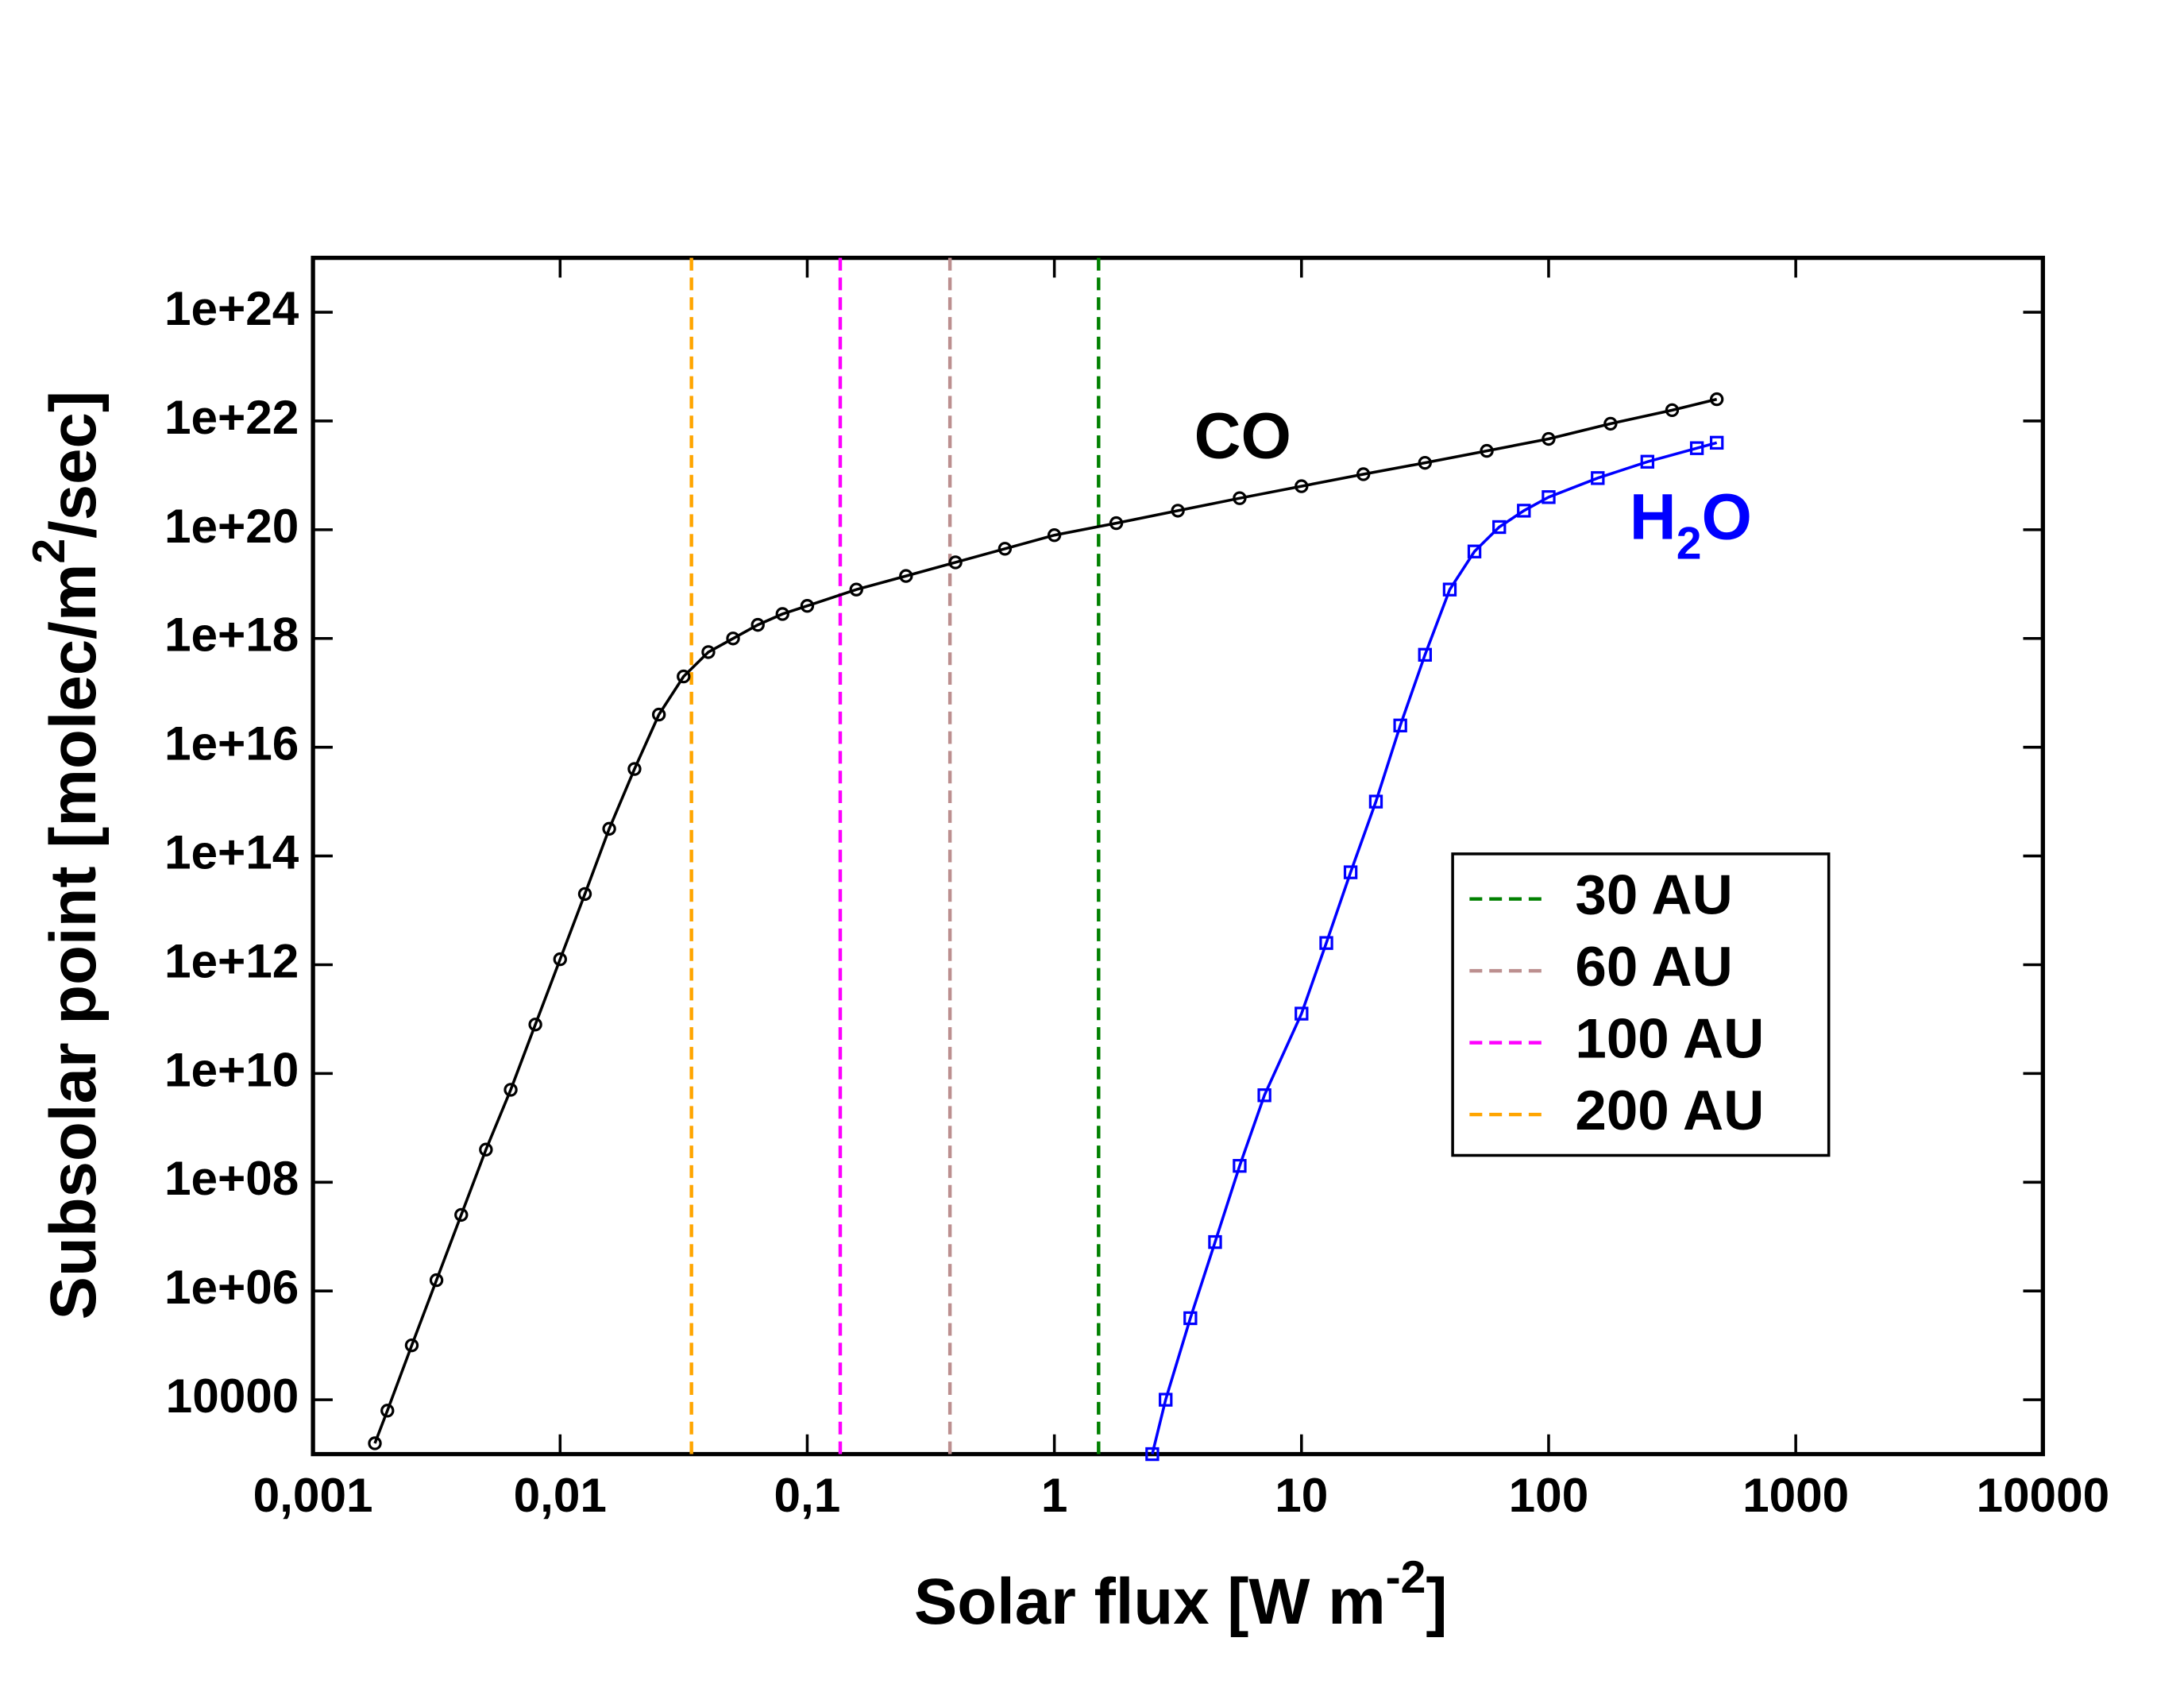 This screenshot has height=1688, width=2184. What do you see at coordinates (1150, 1602) in the screenshot?
I see `x-axis-title-part: Solar flux [W m` at bounding box center [1150, 1602].